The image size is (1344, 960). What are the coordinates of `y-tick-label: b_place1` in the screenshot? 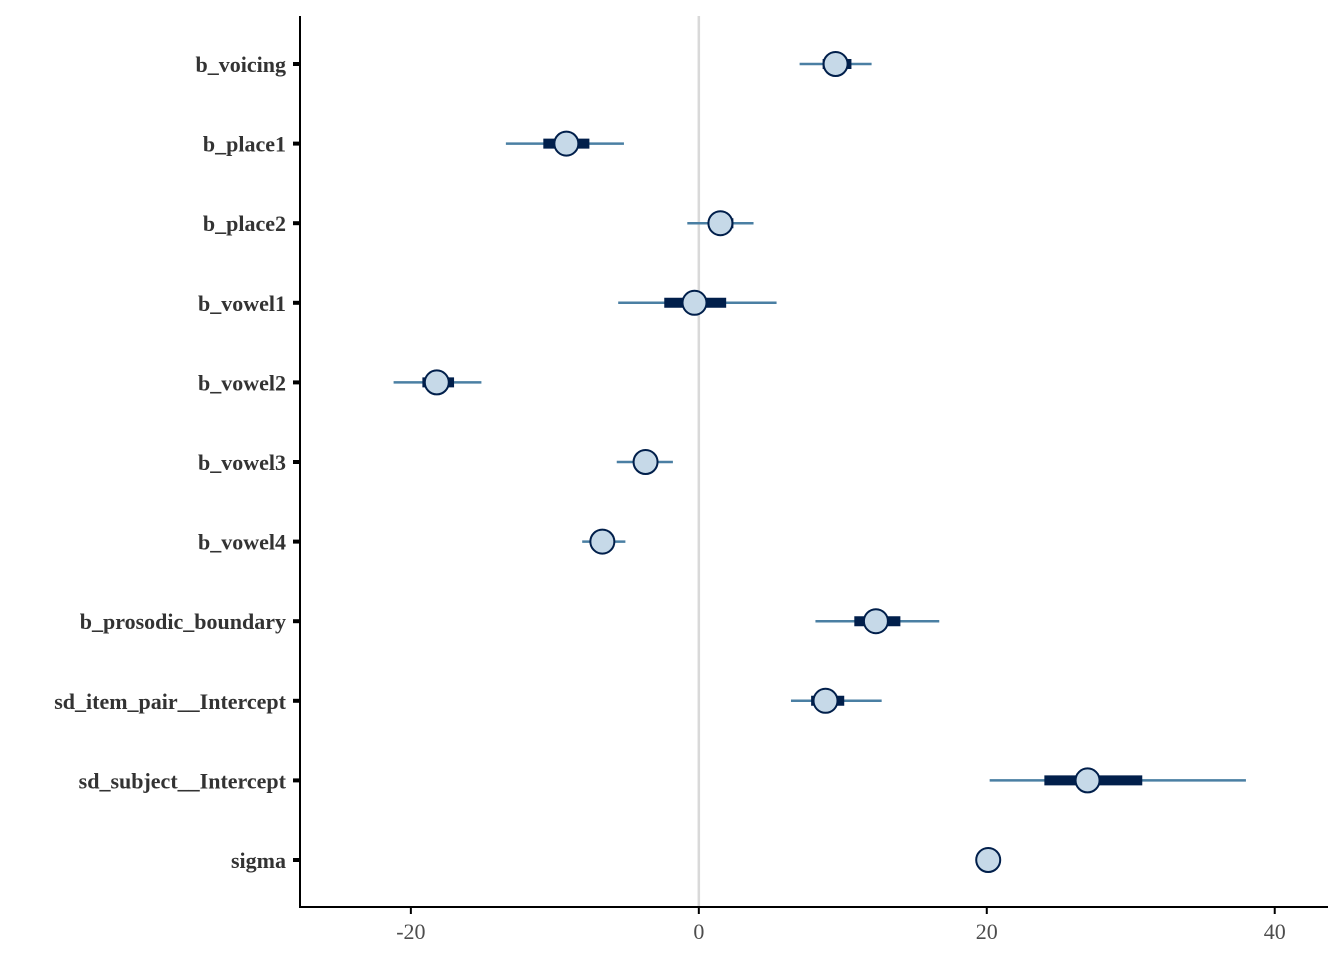 It's located at (244, 144).